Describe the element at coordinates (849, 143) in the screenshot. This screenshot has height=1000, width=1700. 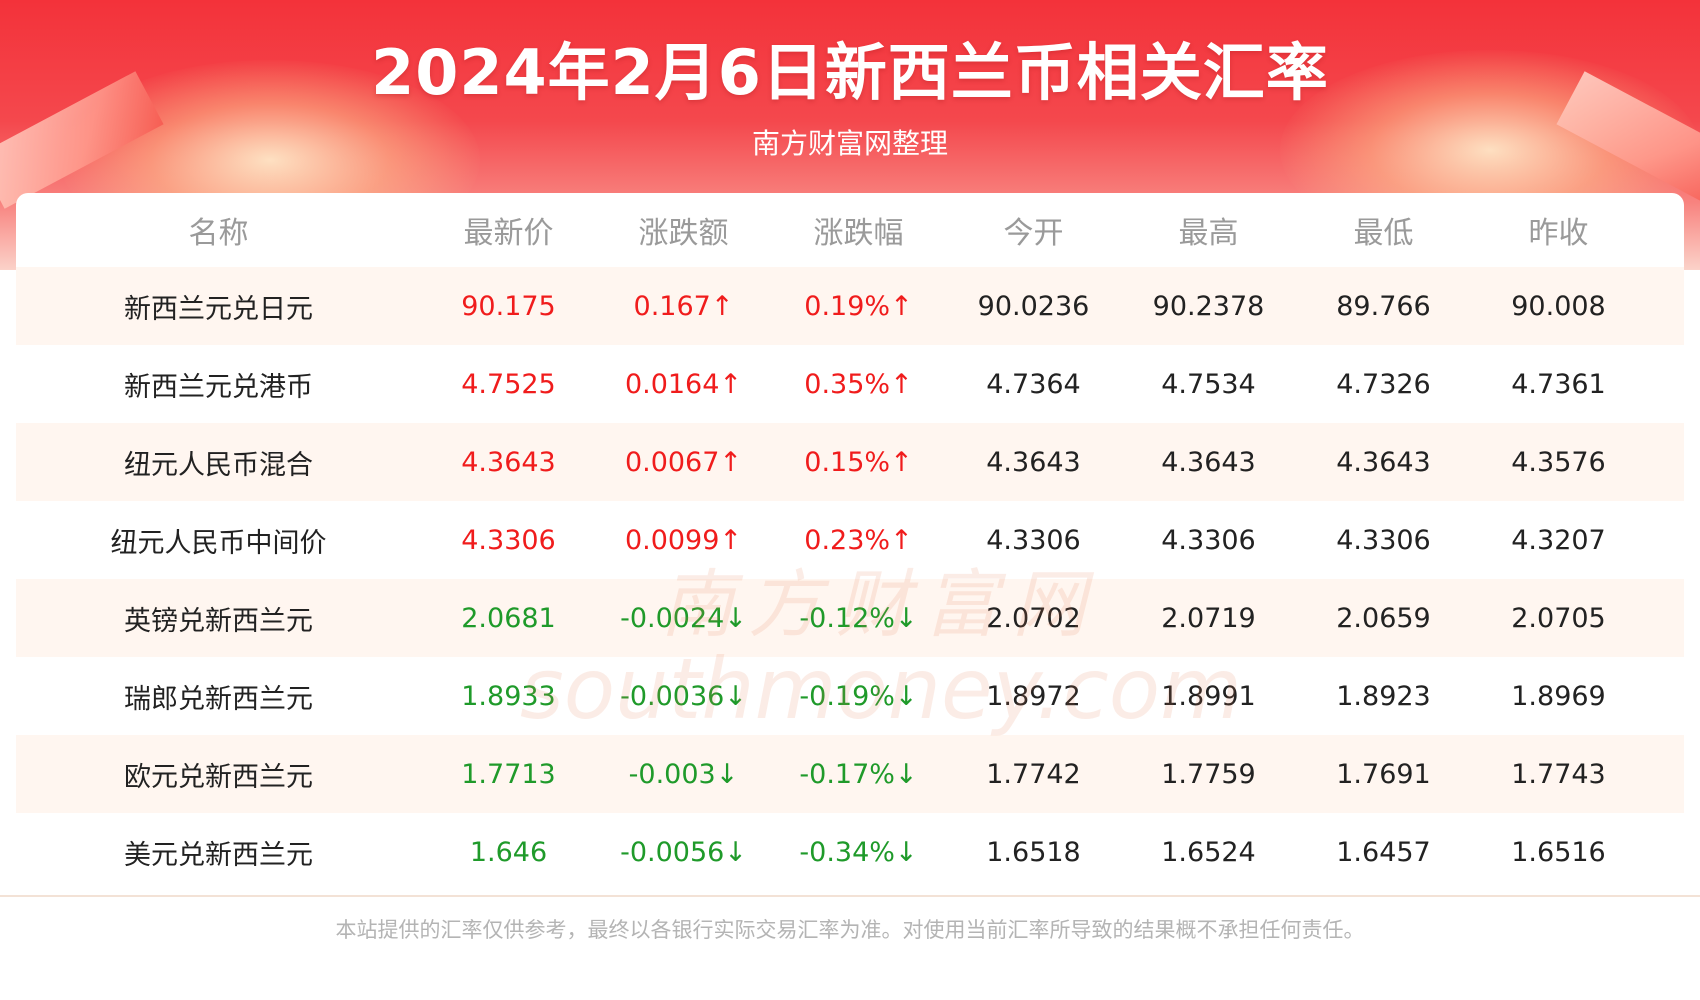
I see `page-subtitle: 南方财富网整理` at that location.